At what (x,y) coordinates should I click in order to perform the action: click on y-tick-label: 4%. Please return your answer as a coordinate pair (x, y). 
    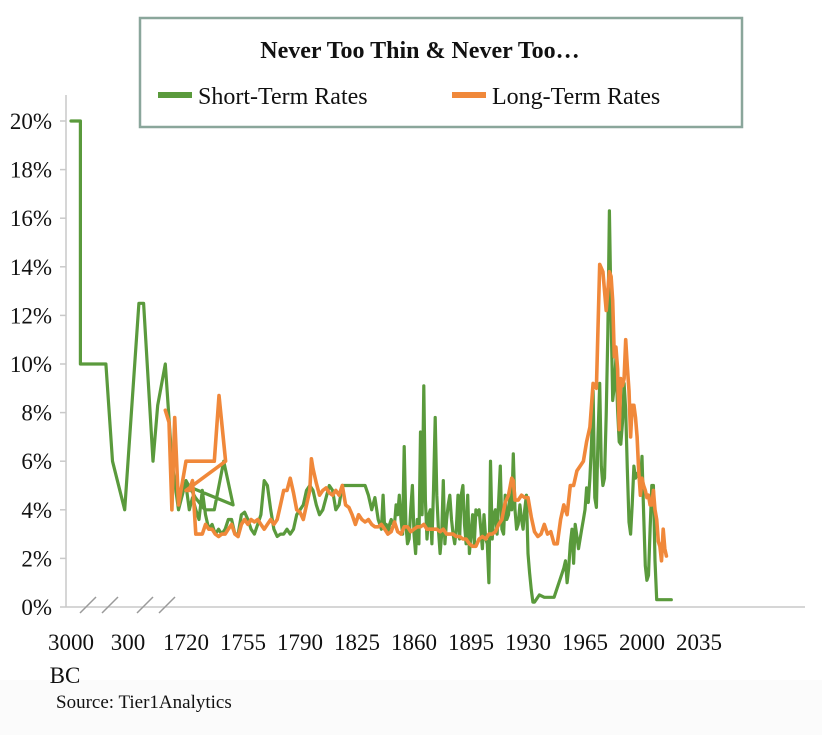
    Looking at the image, I should click on (36, 510).